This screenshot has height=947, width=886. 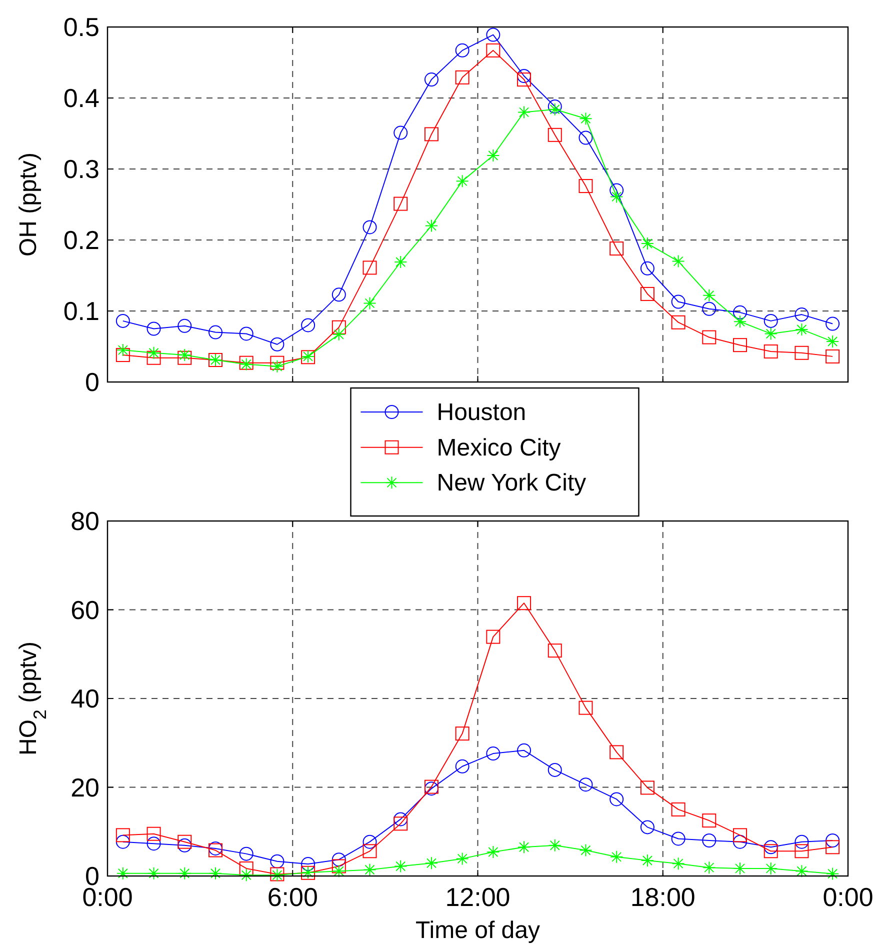 I want to click on x-tick-label: 12:00, so click(x=477, y=897).